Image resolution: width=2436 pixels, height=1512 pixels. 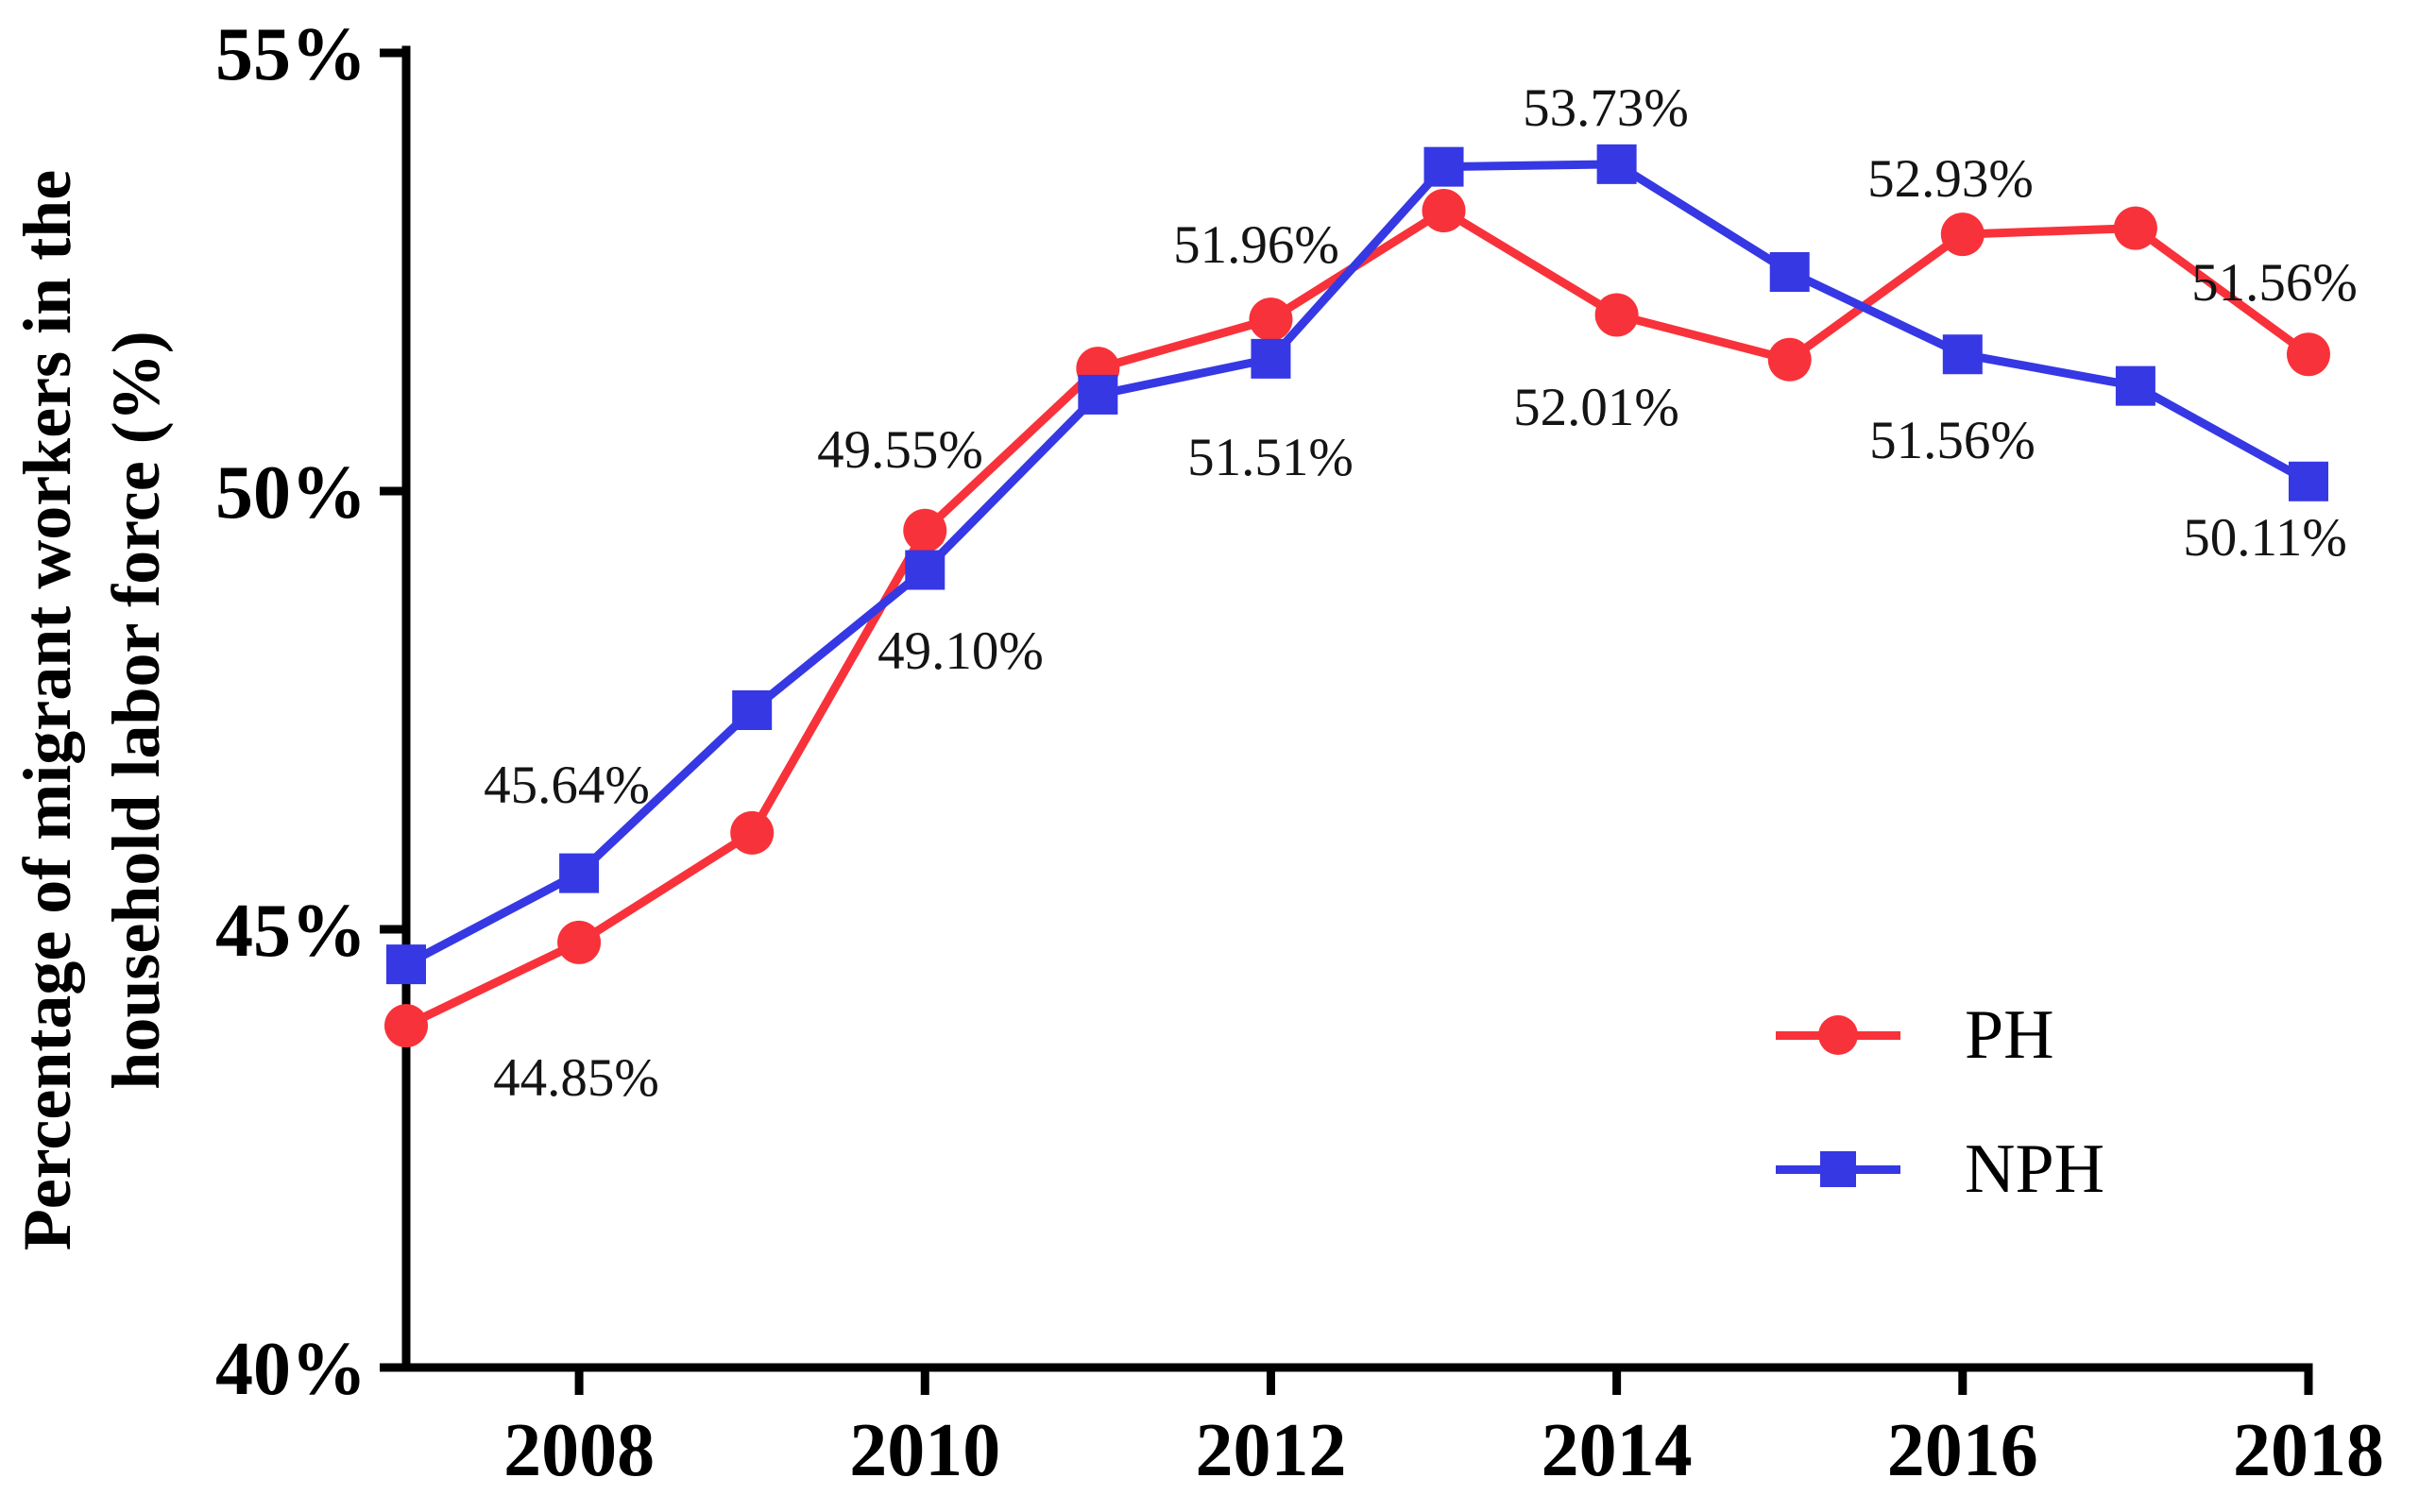 I want to click on nph-series-marker, so click(x=1838, y=1169).